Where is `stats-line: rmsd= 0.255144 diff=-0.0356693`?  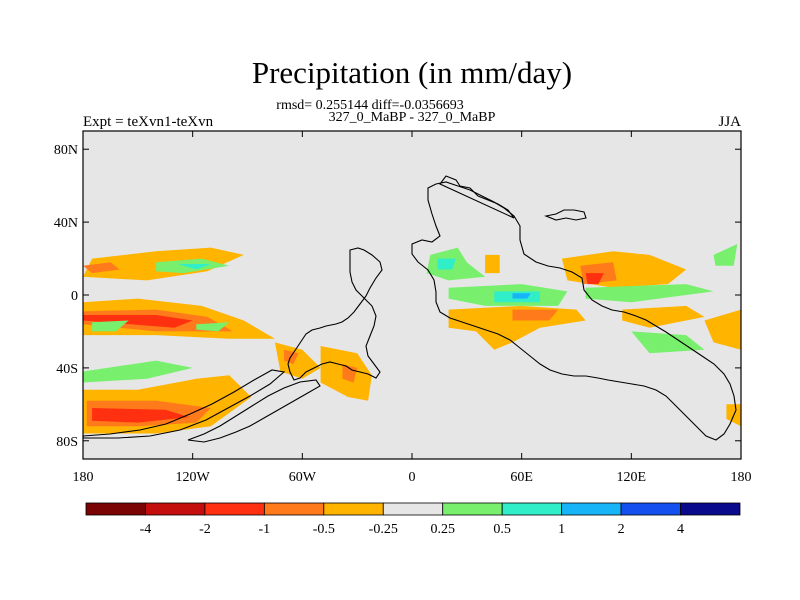
stats-line: rmsd= 0.255144 diff=-0.0356693 is located at coordinates (369, 105).